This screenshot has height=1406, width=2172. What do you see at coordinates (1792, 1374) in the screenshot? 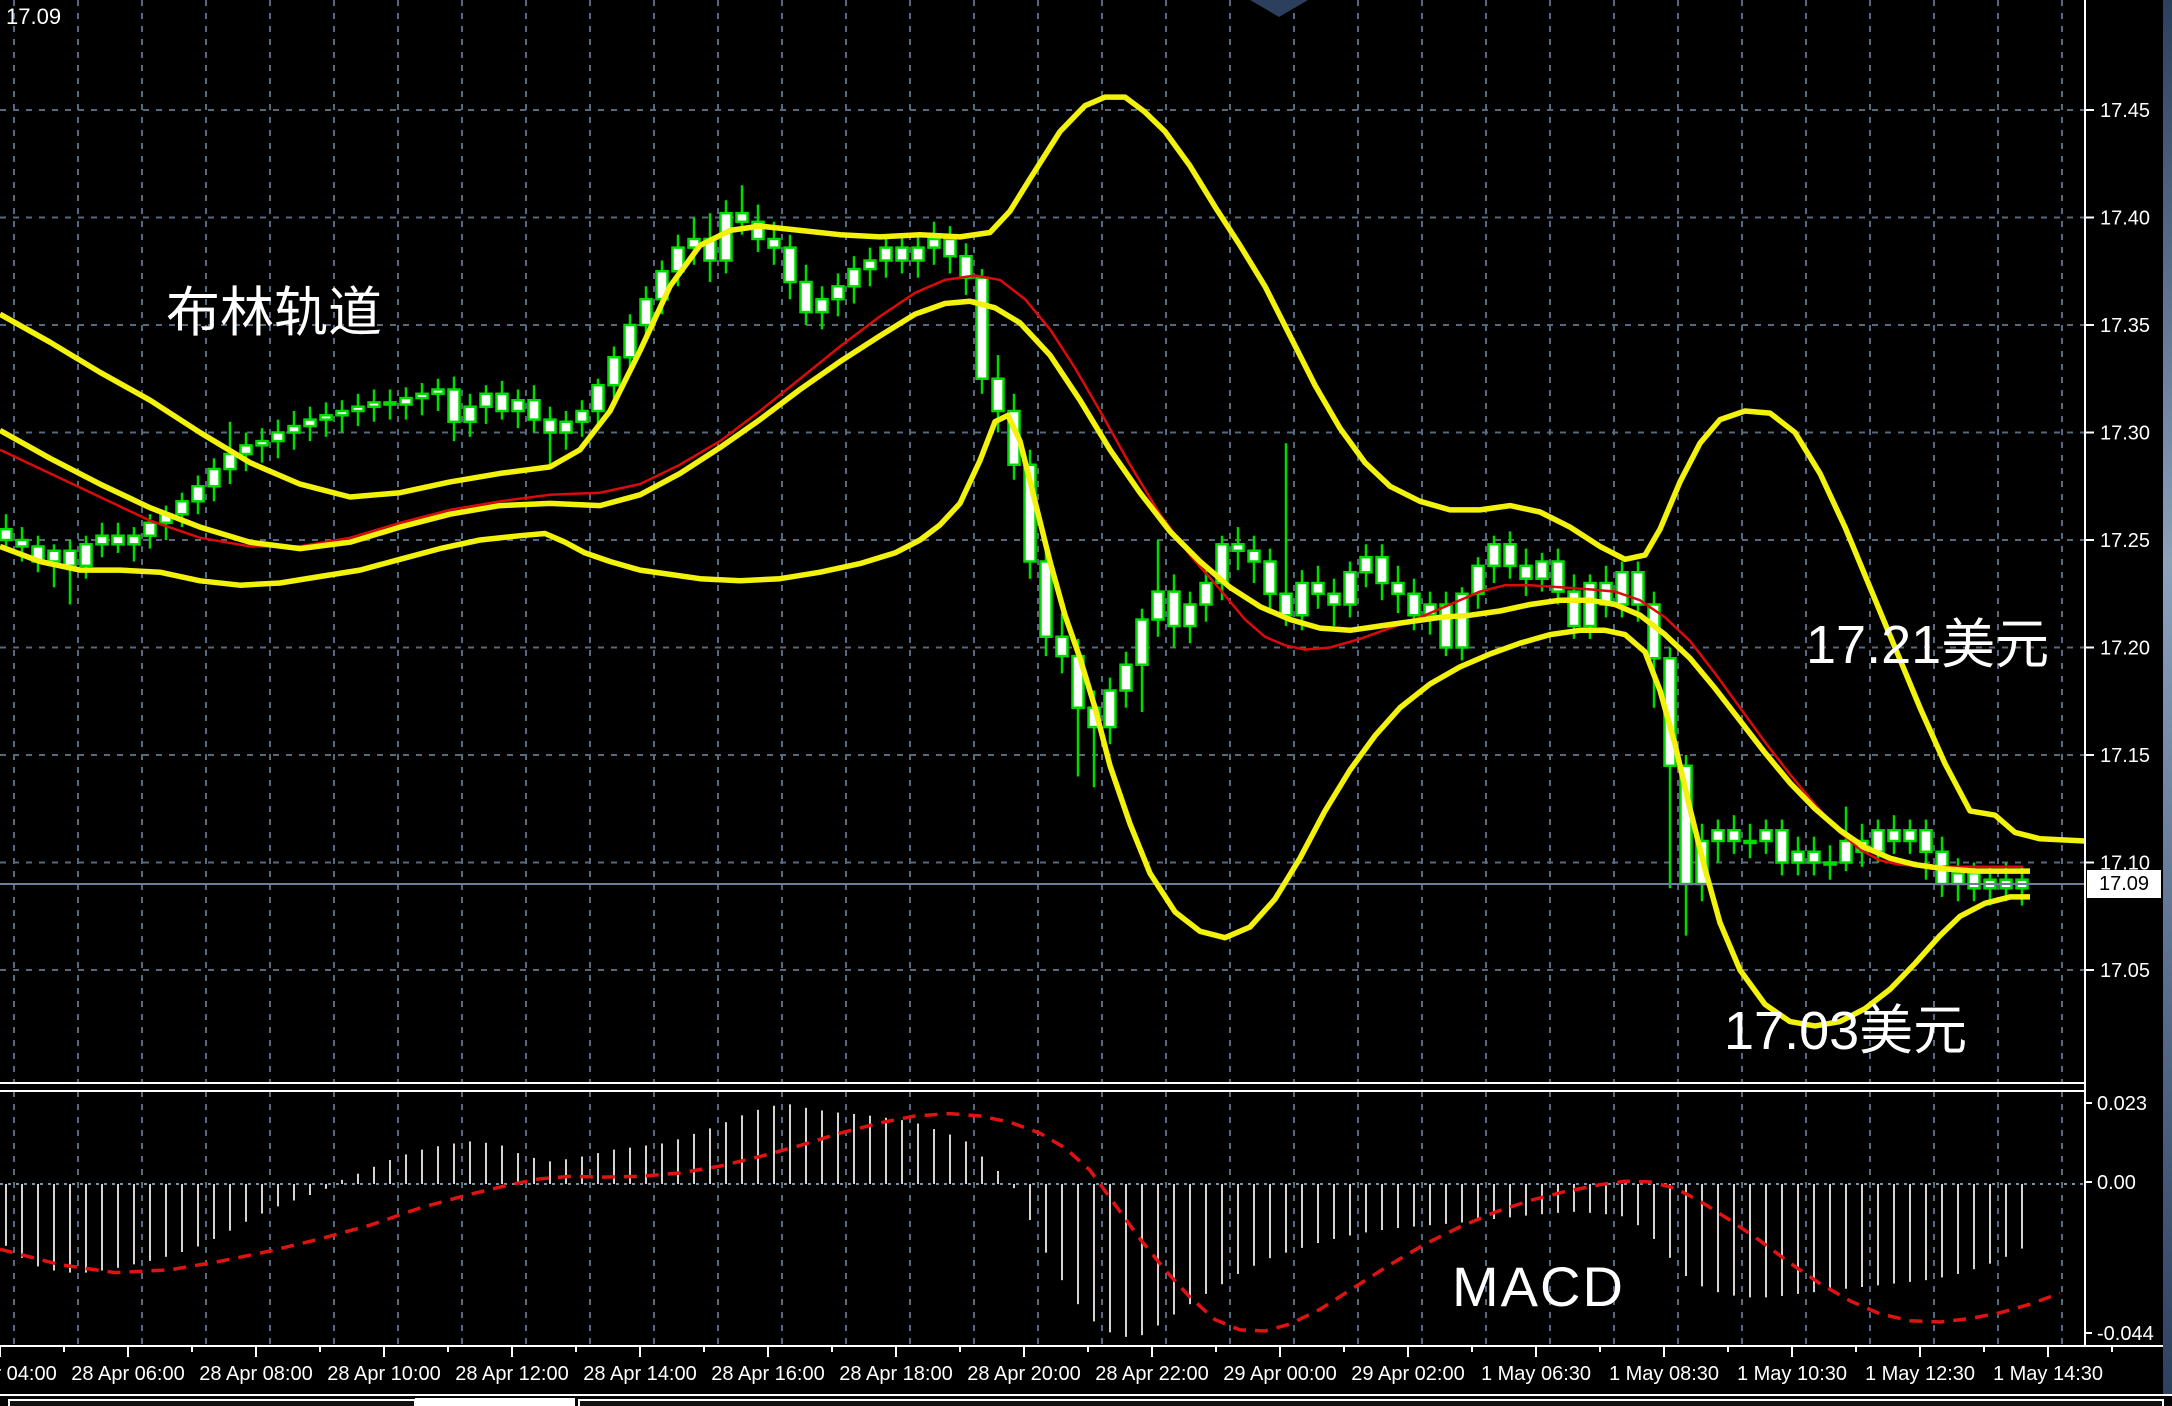
I see `time-tick-label: 1 May 10:30` at bounding box center [1792, 1374].